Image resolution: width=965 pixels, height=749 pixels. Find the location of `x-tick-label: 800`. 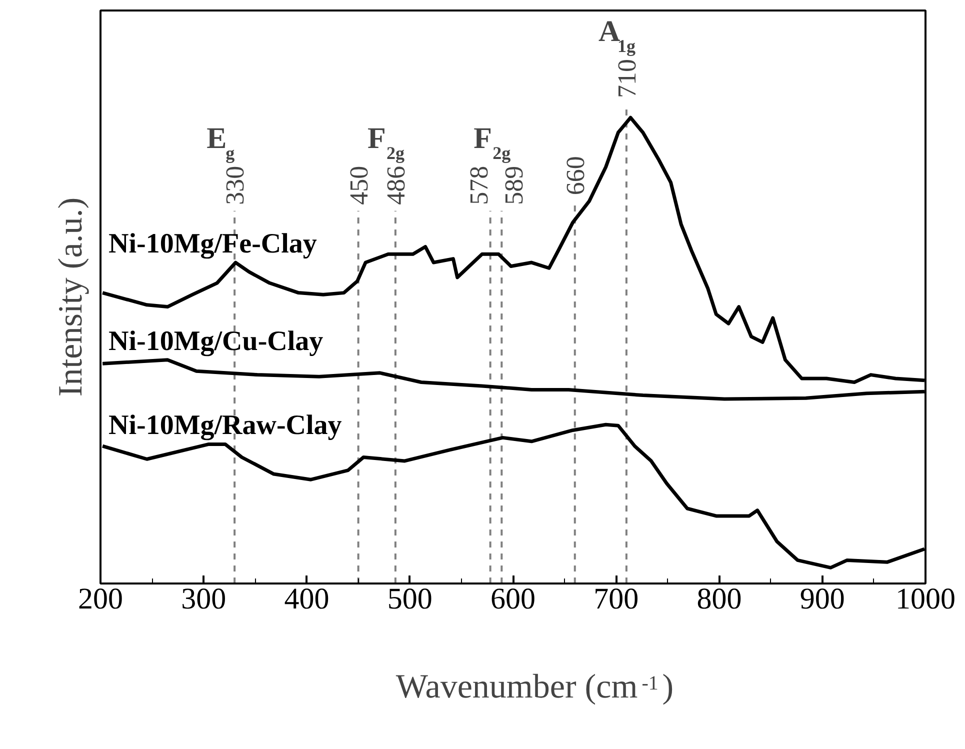

x-tick-label: 800 is located at coordinates (719, 599).